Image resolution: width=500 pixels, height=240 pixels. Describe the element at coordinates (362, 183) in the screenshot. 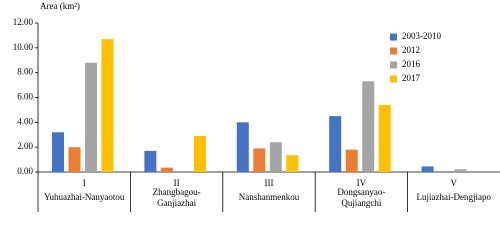

I see `category-numeral: IV` at that location.